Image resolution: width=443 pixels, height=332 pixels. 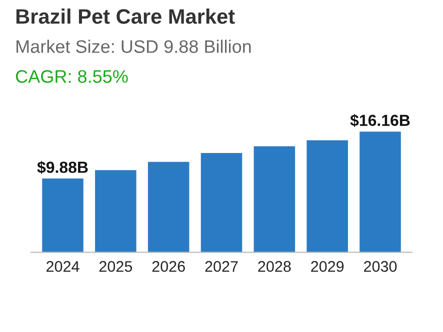 I want to click on x-tick-label: 2026, so click(x=168, y=266).